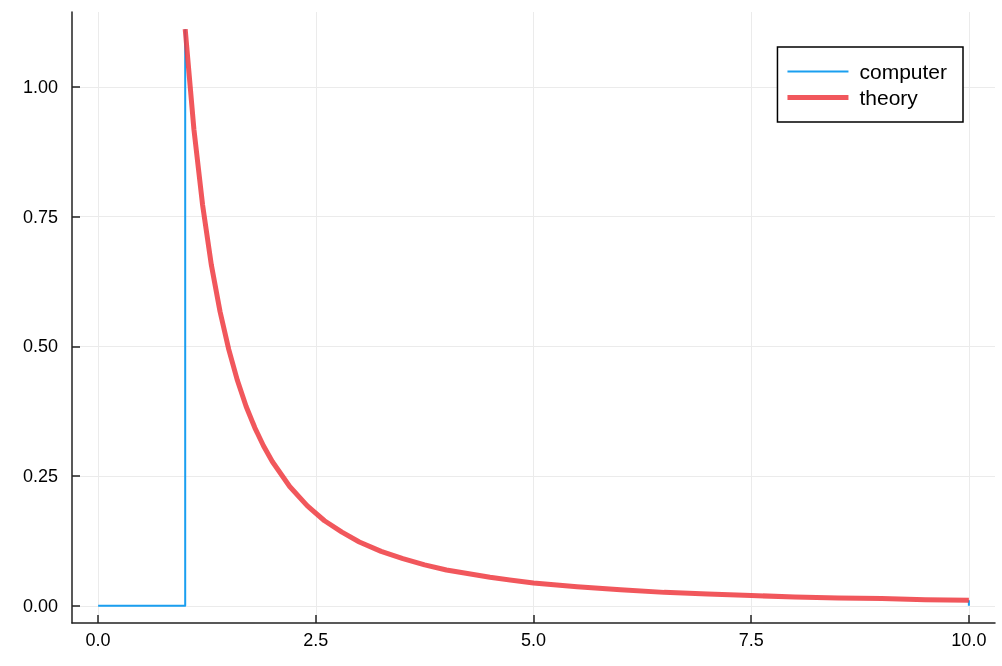  I want to click on y-tick-label: 0.25, so click(40, 476).